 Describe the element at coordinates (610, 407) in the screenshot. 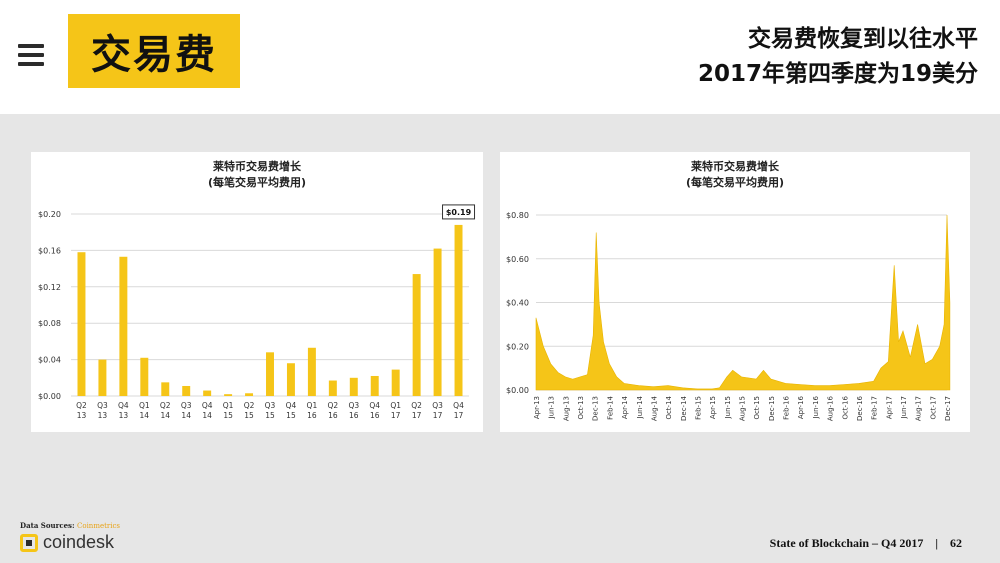

I see `area-x-tick-label: Feb-14` at that location.